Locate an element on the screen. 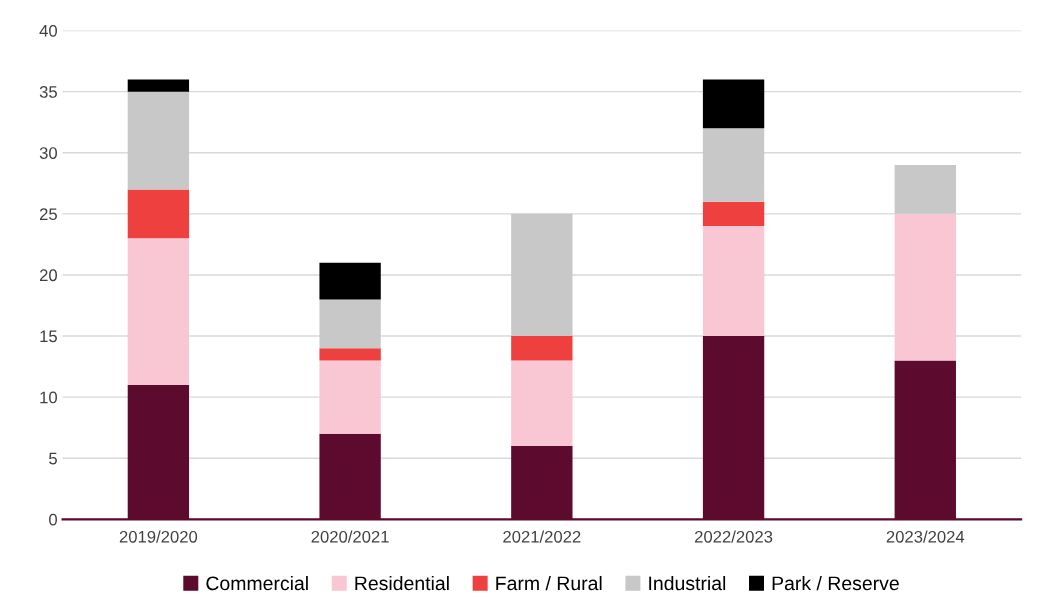 The width and height of the screenshot is (1042, 611). y-tick-label: 35 is located at coordinates (48, 92).